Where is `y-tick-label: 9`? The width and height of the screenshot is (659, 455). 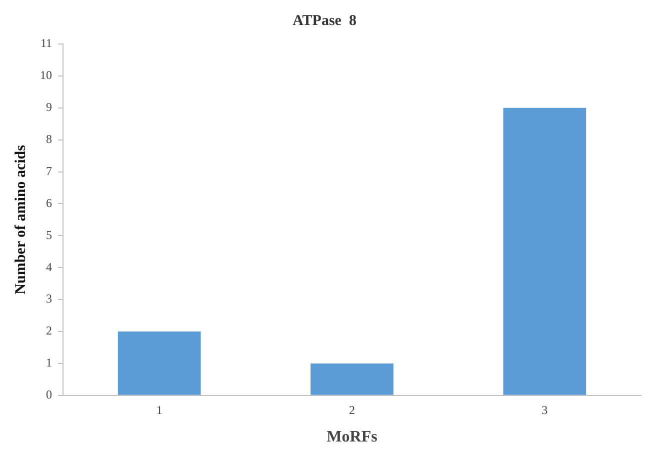 y-tick-label: 9 is located at coordinates (49, 107).